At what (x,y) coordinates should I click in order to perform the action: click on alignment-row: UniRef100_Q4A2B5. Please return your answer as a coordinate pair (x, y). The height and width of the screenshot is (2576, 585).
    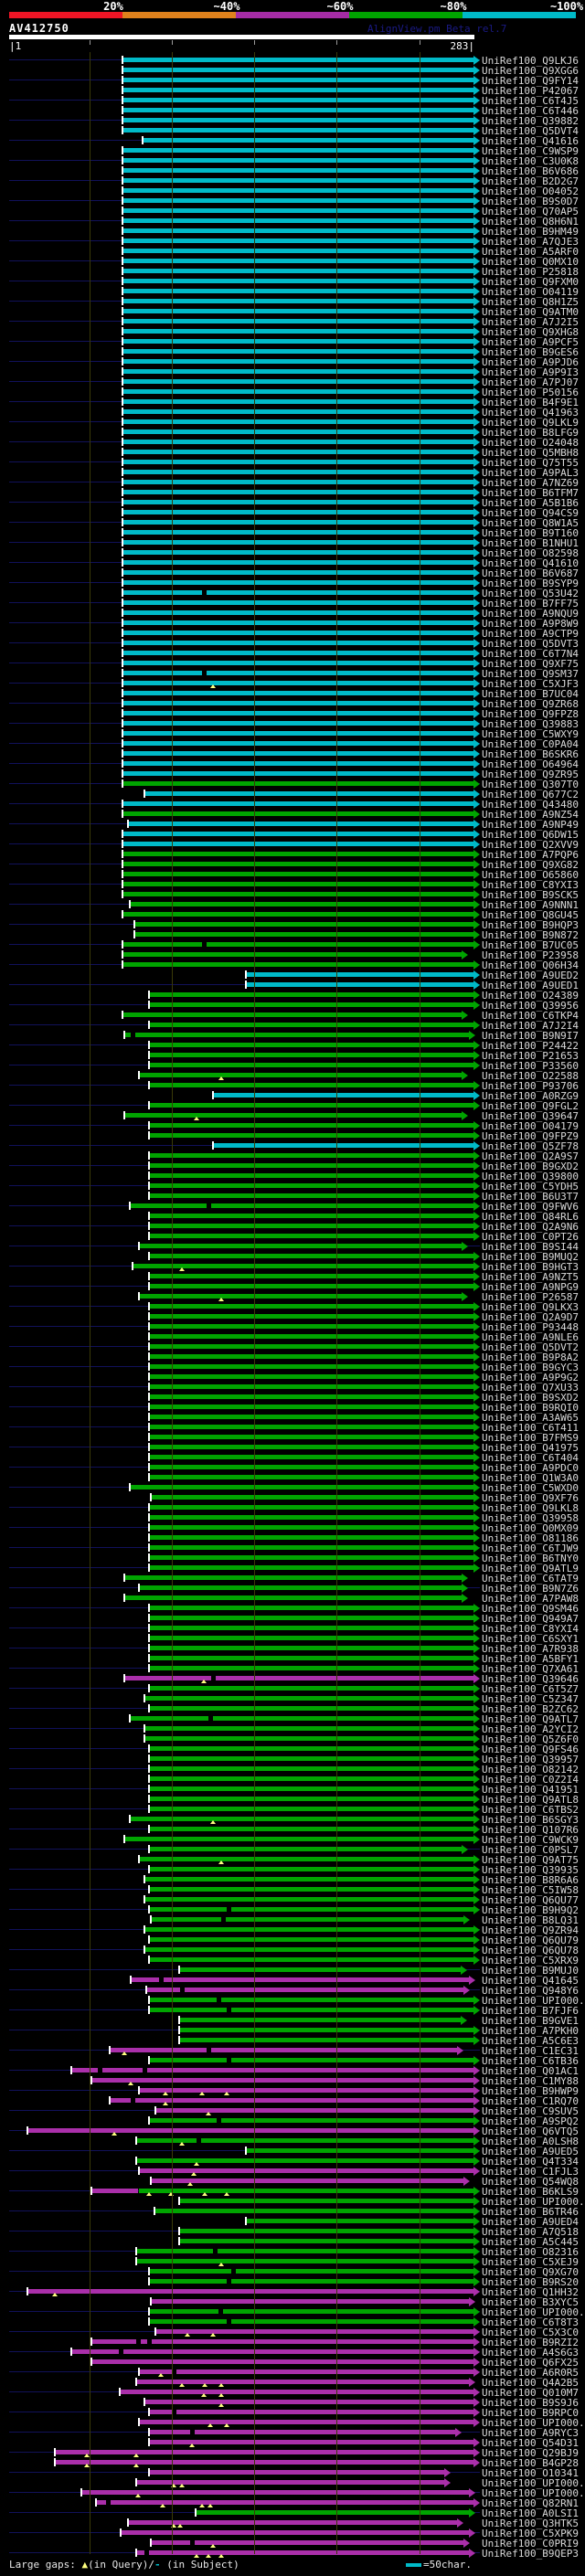
    Looking at the image, I should click on (293, 2383).